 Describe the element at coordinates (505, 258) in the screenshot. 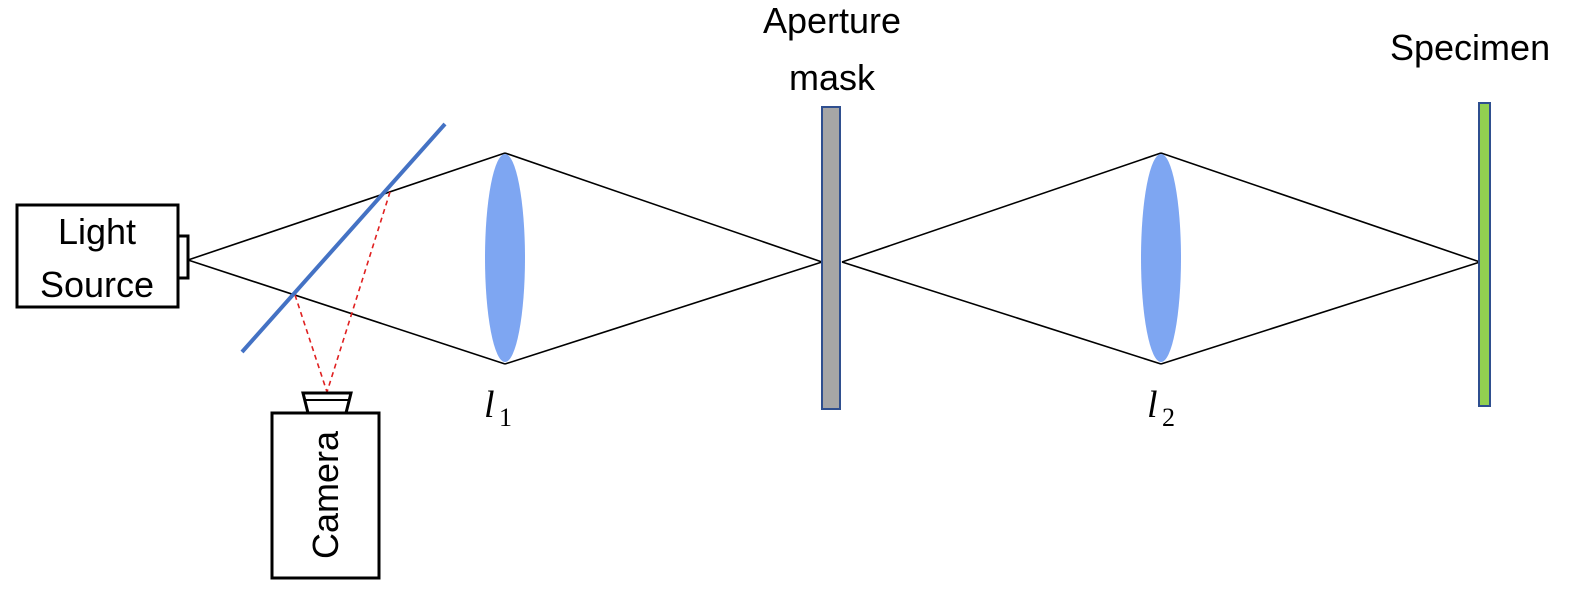

I see `lens-l1` at that location.